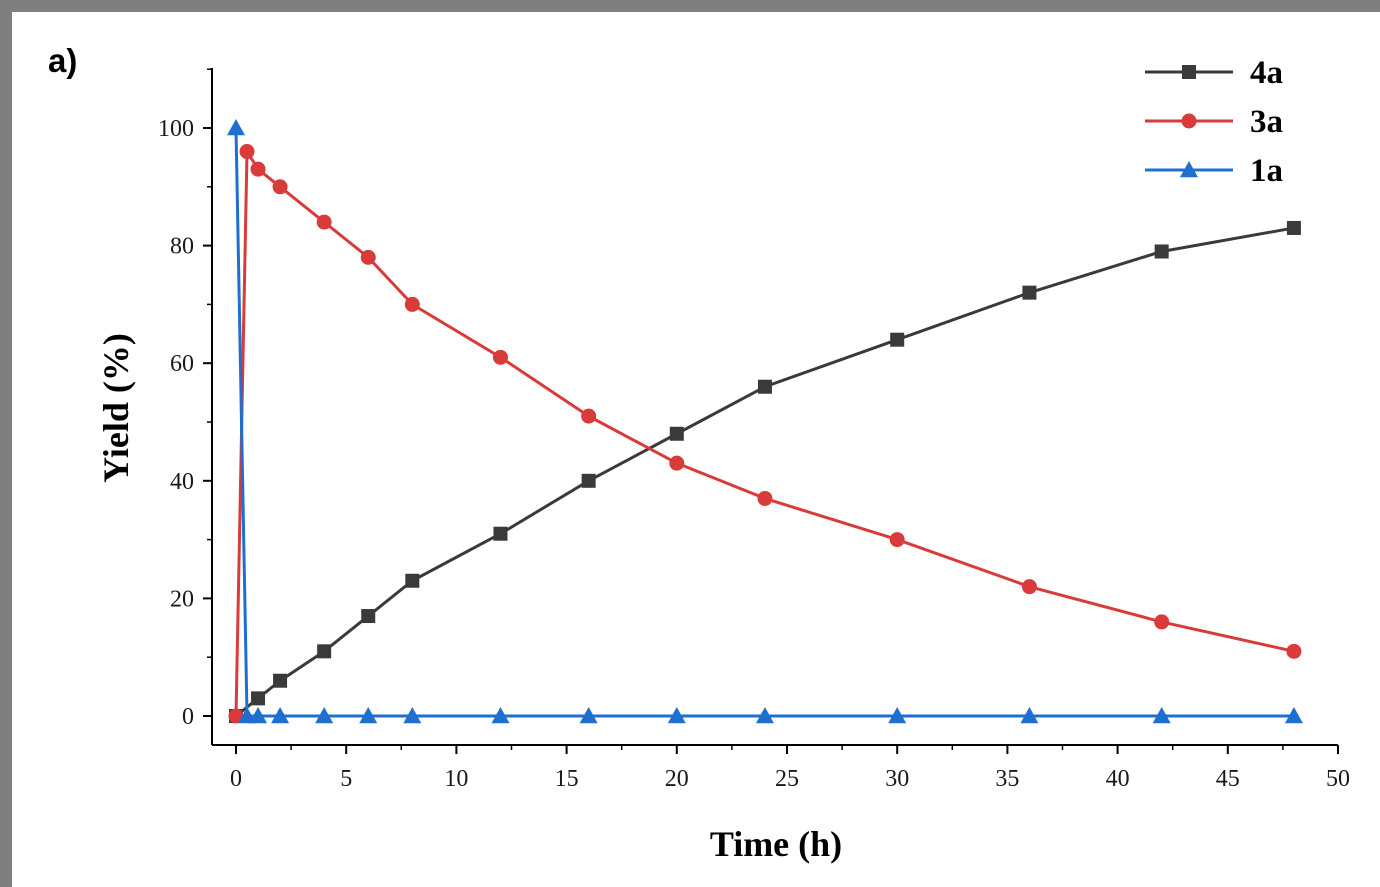 The image size is (1380, 887). I want to click on x-tick-label: 15, so click(567, 779).